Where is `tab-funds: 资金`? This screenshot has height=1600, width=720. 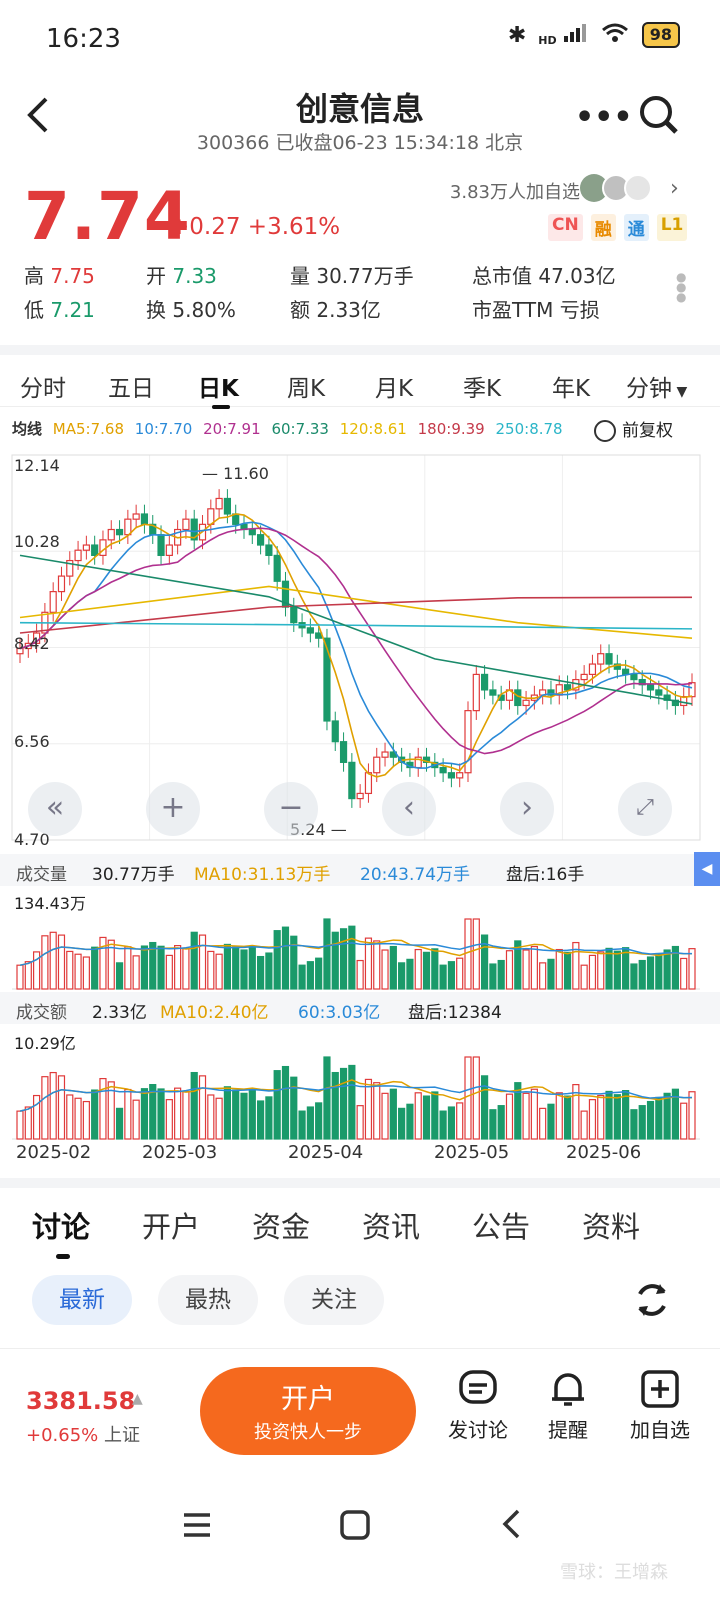 tab-funds: 资金 is located at coordinates (281, 1227).